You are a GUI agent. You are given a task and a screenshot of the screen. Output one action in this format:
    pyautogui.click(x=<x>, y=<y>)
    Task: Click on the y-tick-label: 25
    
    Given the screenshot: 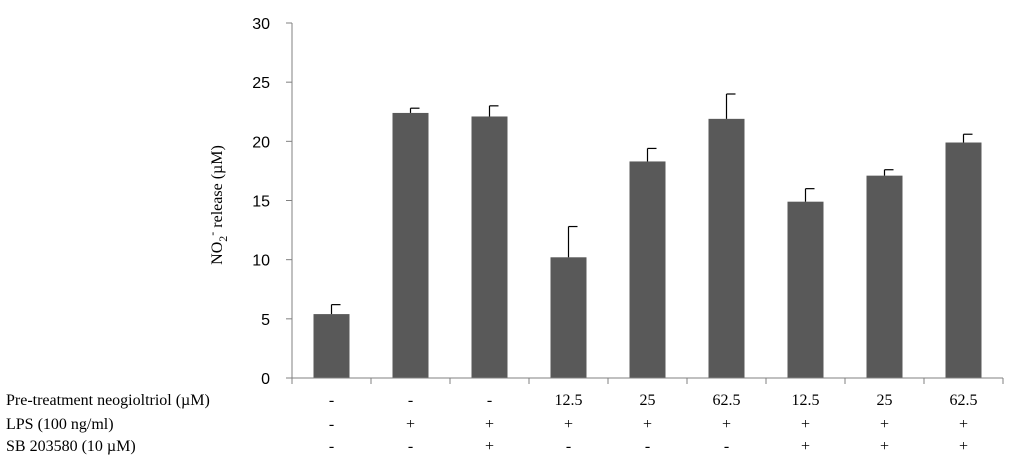 What is the action you would take?
    pyautogui.click(x=261, y=83)
    